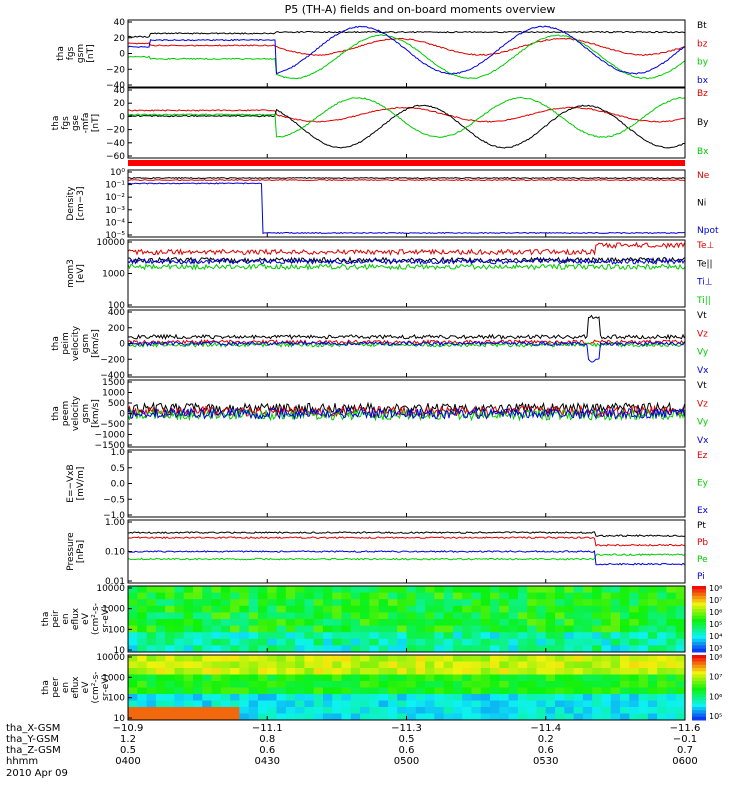  What do you see at coordinates (110, 436) in the screenshot?
I see `ytick-label: −1000` at bounding box center [110, 436].